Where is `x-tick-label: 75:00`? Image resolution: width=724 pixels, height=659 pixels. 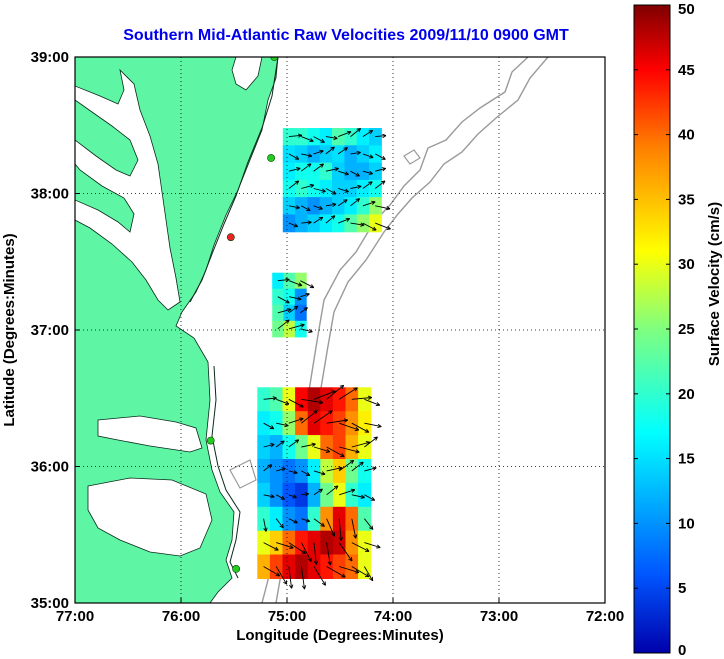 x-tick-label: 75:00 is located at coordinates (287, 616).